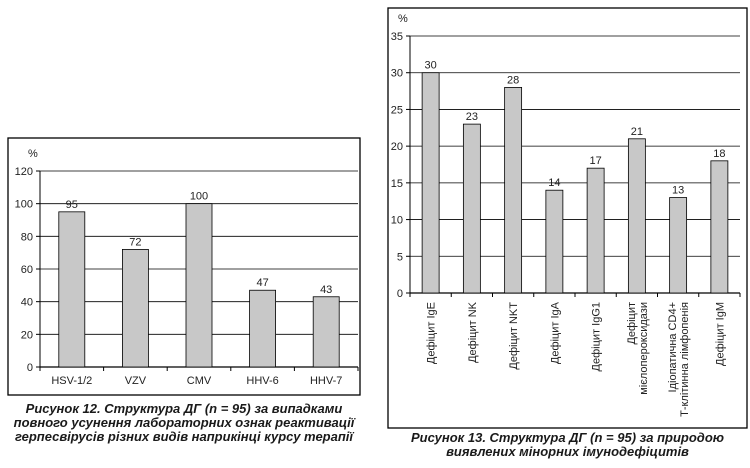 The height and width of the screenshot is (468, 750). I want to click on data-label: 17, so click(596, 161).